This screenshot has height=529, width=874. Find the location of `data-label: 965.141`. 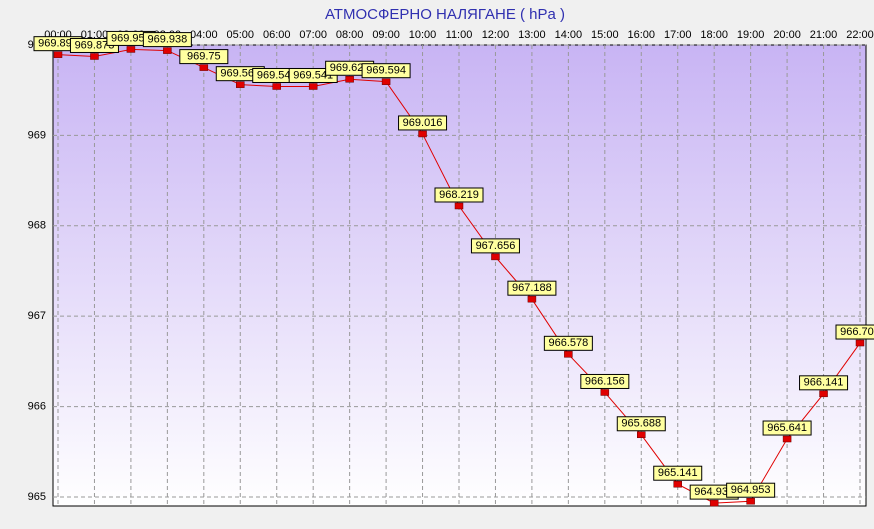

data-label: 965.141 is located at coordinates (678, 473).